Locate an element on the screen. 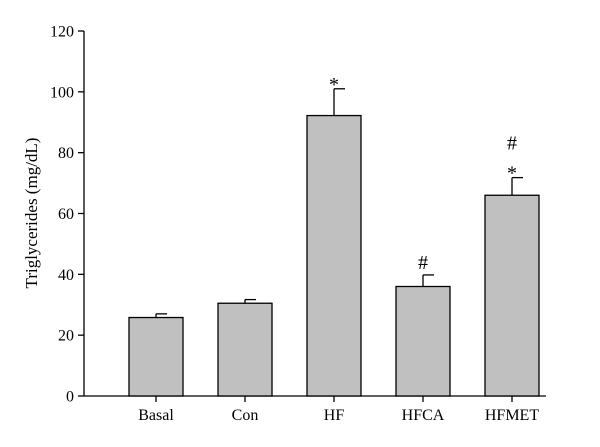 The height and width of the screenshot is (447, 600). y-tick-label: 80 is located at coordinates (66, 153).